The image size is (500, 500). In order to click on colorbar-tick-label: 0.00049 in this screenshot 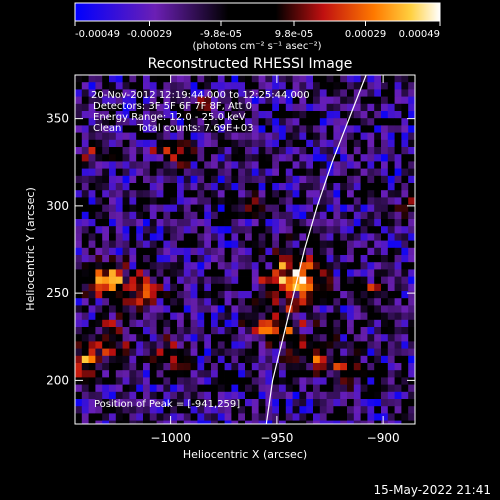, I will do `click(419, 34)`.